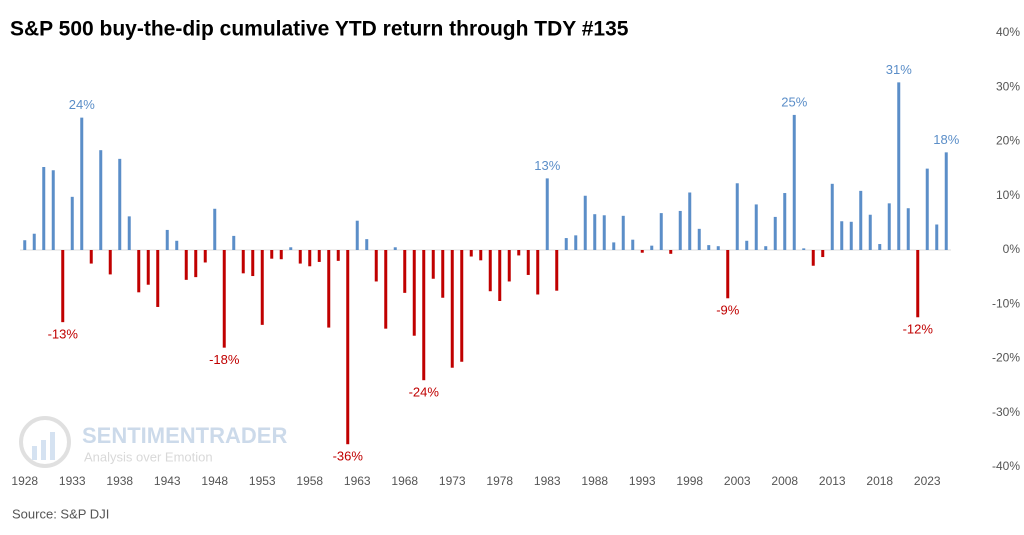 The image size is (1024, 535). Describe the element at coordinates (879, 481) in the screenshot. I see `x-tick-label: 2018` at that location.